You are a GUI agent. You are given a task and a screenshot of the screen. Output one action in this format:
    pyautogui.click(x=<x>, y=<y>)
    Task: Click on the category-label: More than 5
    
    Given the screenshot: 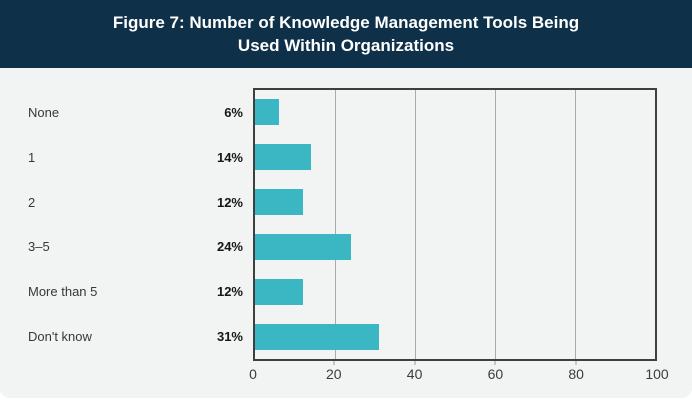 What is the action you would take?
    pyautogui.click(x=63, y=292)
    